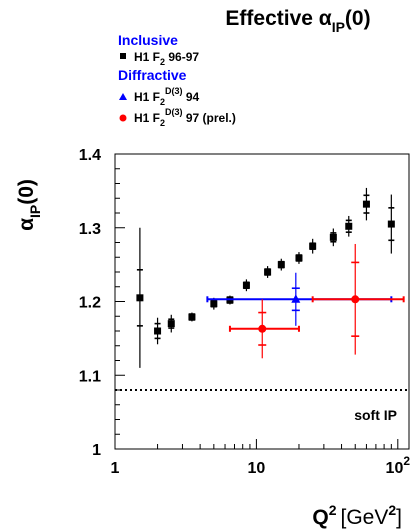 The height and width of the screenshot is (531, 410). Describe the element at coordinates (115, 468) in the screenshot. I see `x-tick-label: 1` at that location.